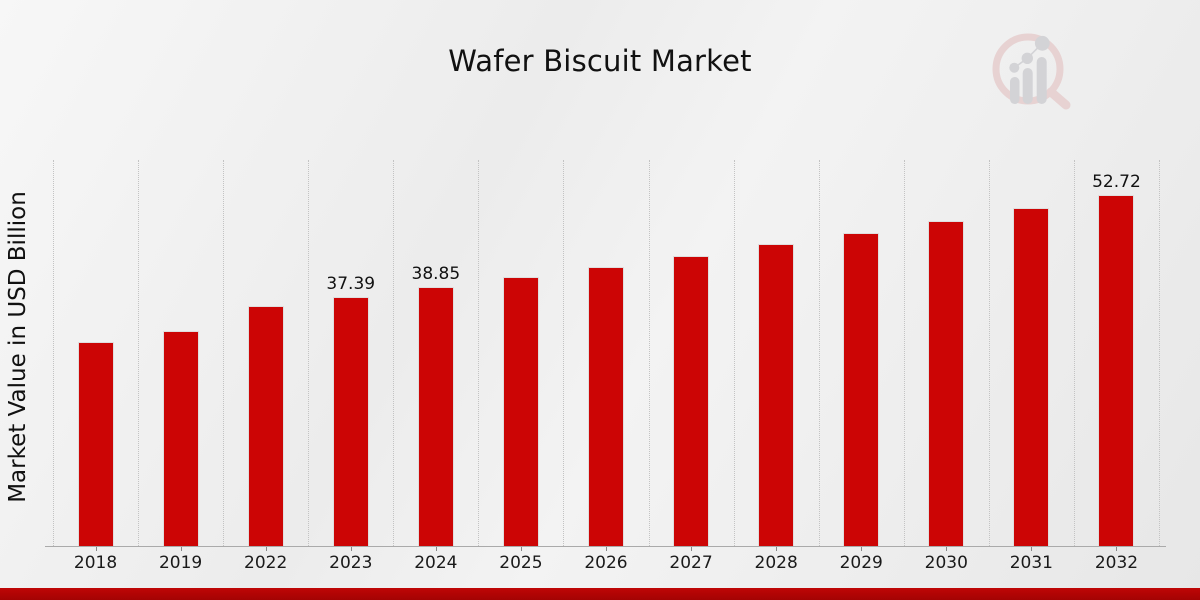  Describe the element at coordinates (95, 563) in the screenshot. I see `x-tick-label: 2018` at that location.